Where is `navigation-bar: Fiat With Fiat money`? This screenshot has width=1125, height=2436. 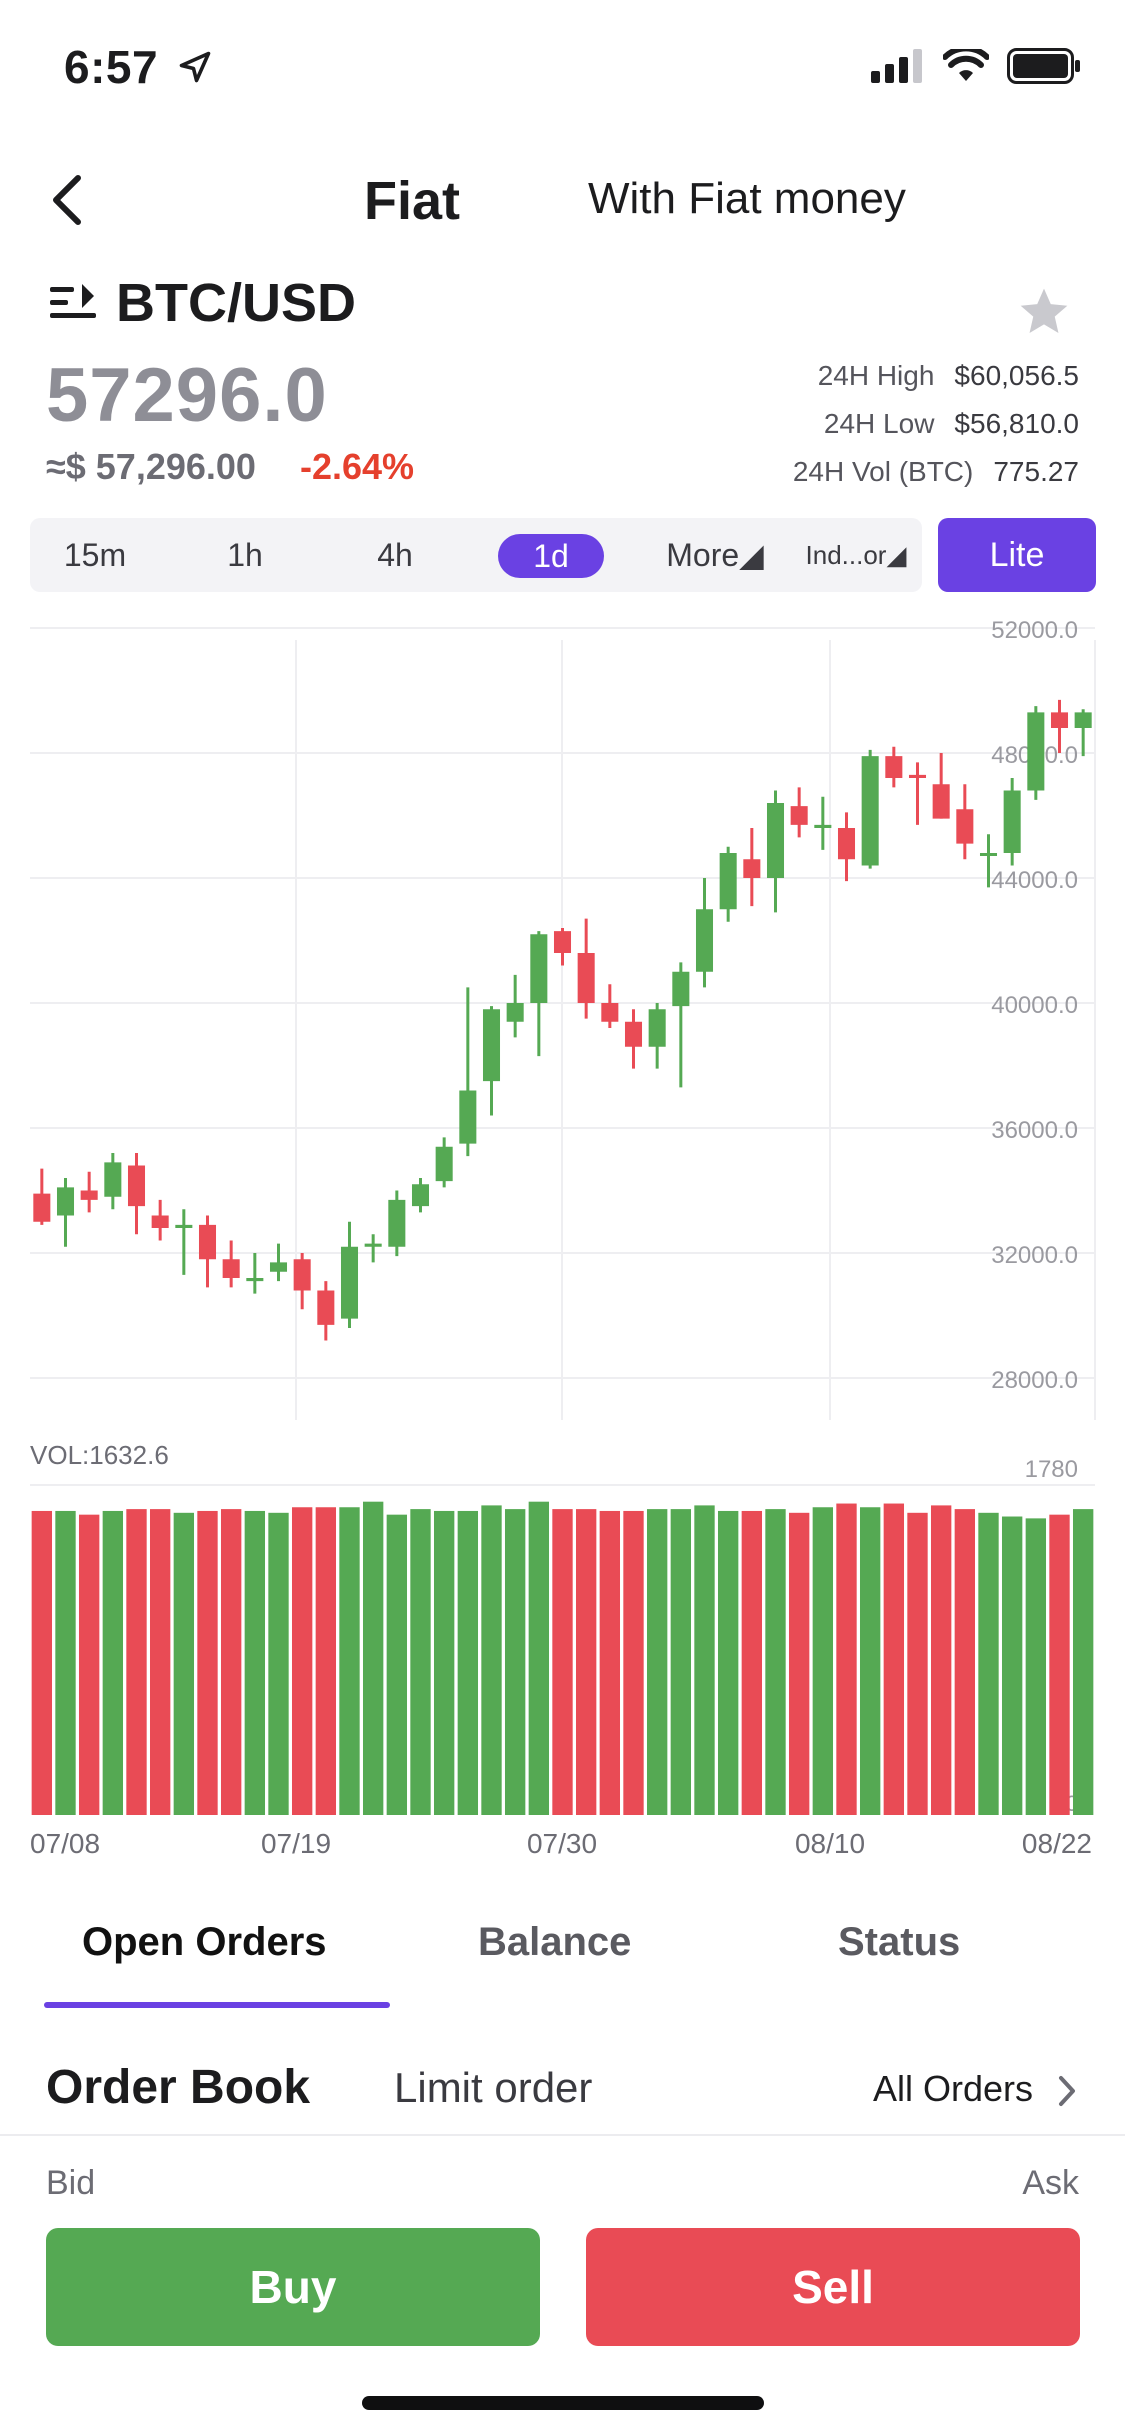
navigation-bar: Fiat With Fiat money is located at coordinates (562, 200).